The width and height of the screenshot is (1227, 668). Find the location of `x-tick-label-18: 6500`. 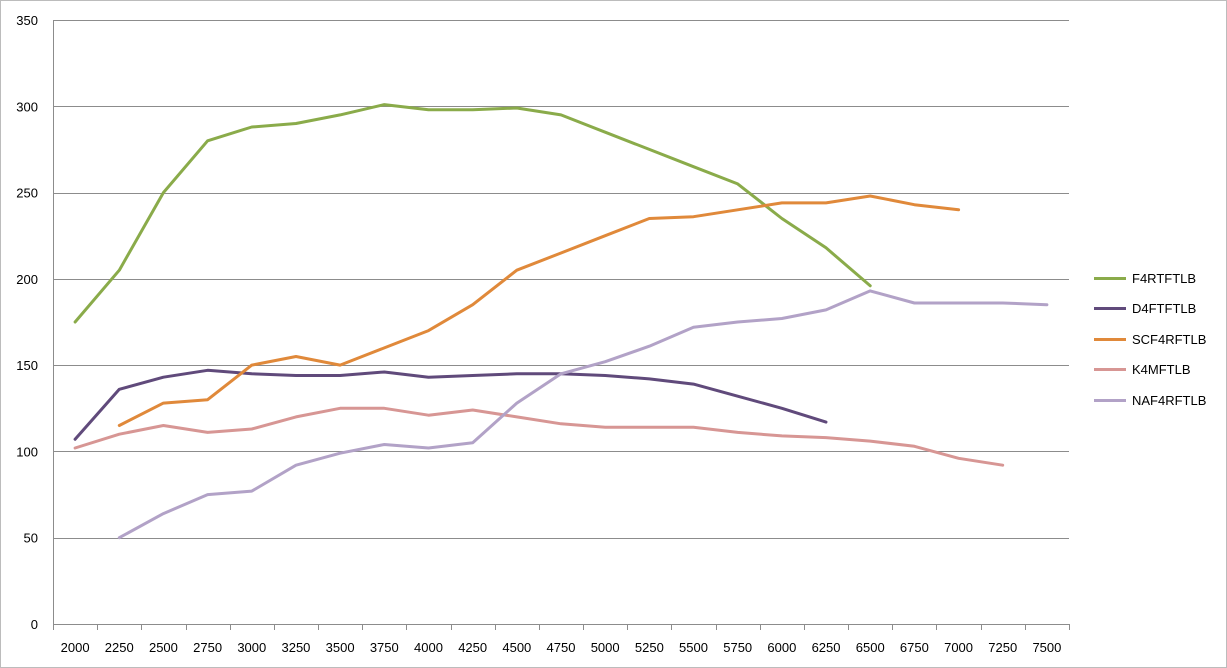

x-tick-label-18: 6500 is located at coordinates (870, 647).